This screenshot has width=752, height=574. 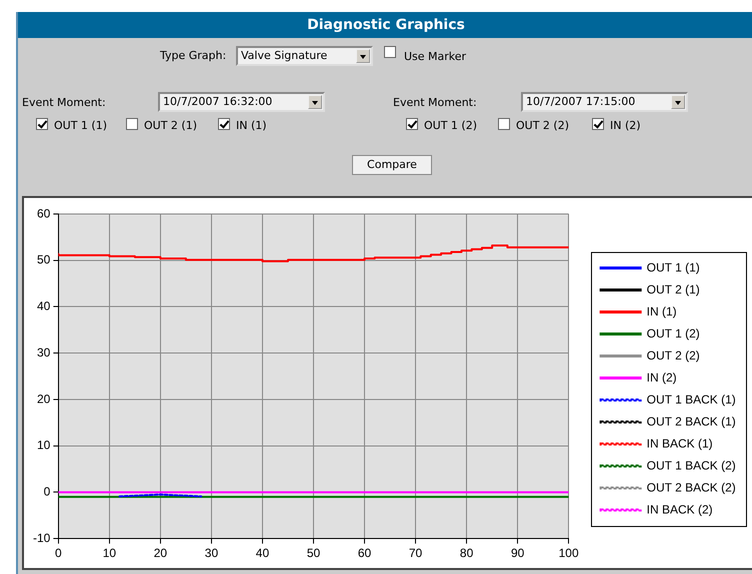 What do you see at coordinates (263, 553) in the screenshot?
I see `x-tick-label: 40` at bounding box center [263, 553].